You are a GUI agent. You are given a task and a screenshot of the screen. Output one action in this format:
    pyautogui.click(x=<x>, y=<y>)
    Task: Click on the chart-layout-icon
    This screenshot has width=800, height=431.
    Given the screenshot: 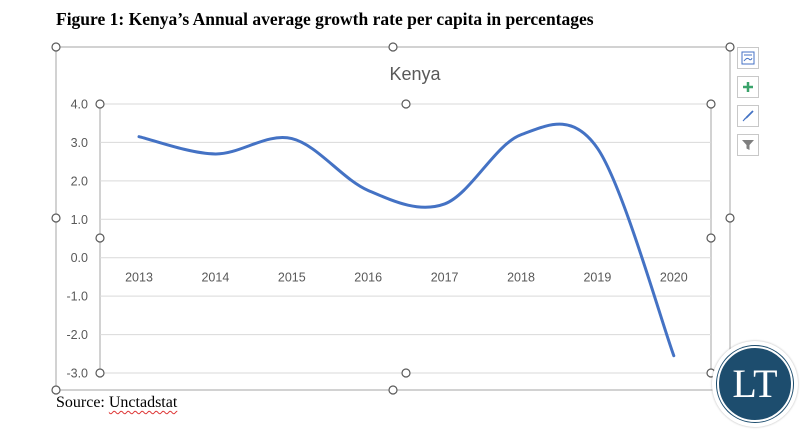 What is the action you would take?
    pyautogui.click(x=748, y=58)
    